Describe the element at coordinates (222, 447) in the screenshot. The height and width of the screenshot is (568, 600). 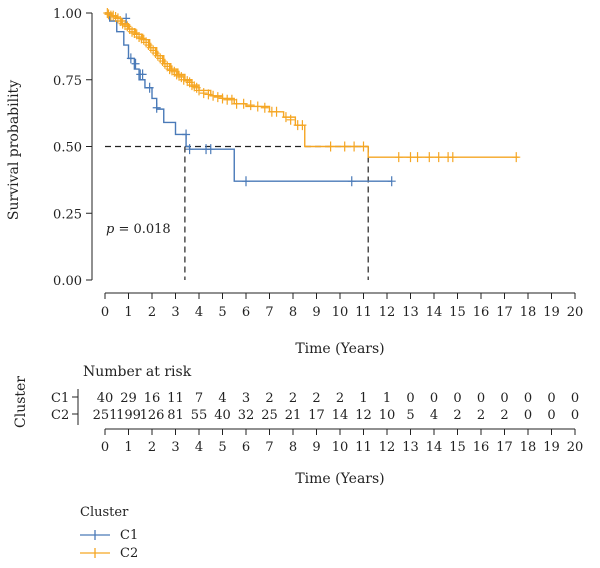
I see `risk-x-tick-label: 5` at that location.